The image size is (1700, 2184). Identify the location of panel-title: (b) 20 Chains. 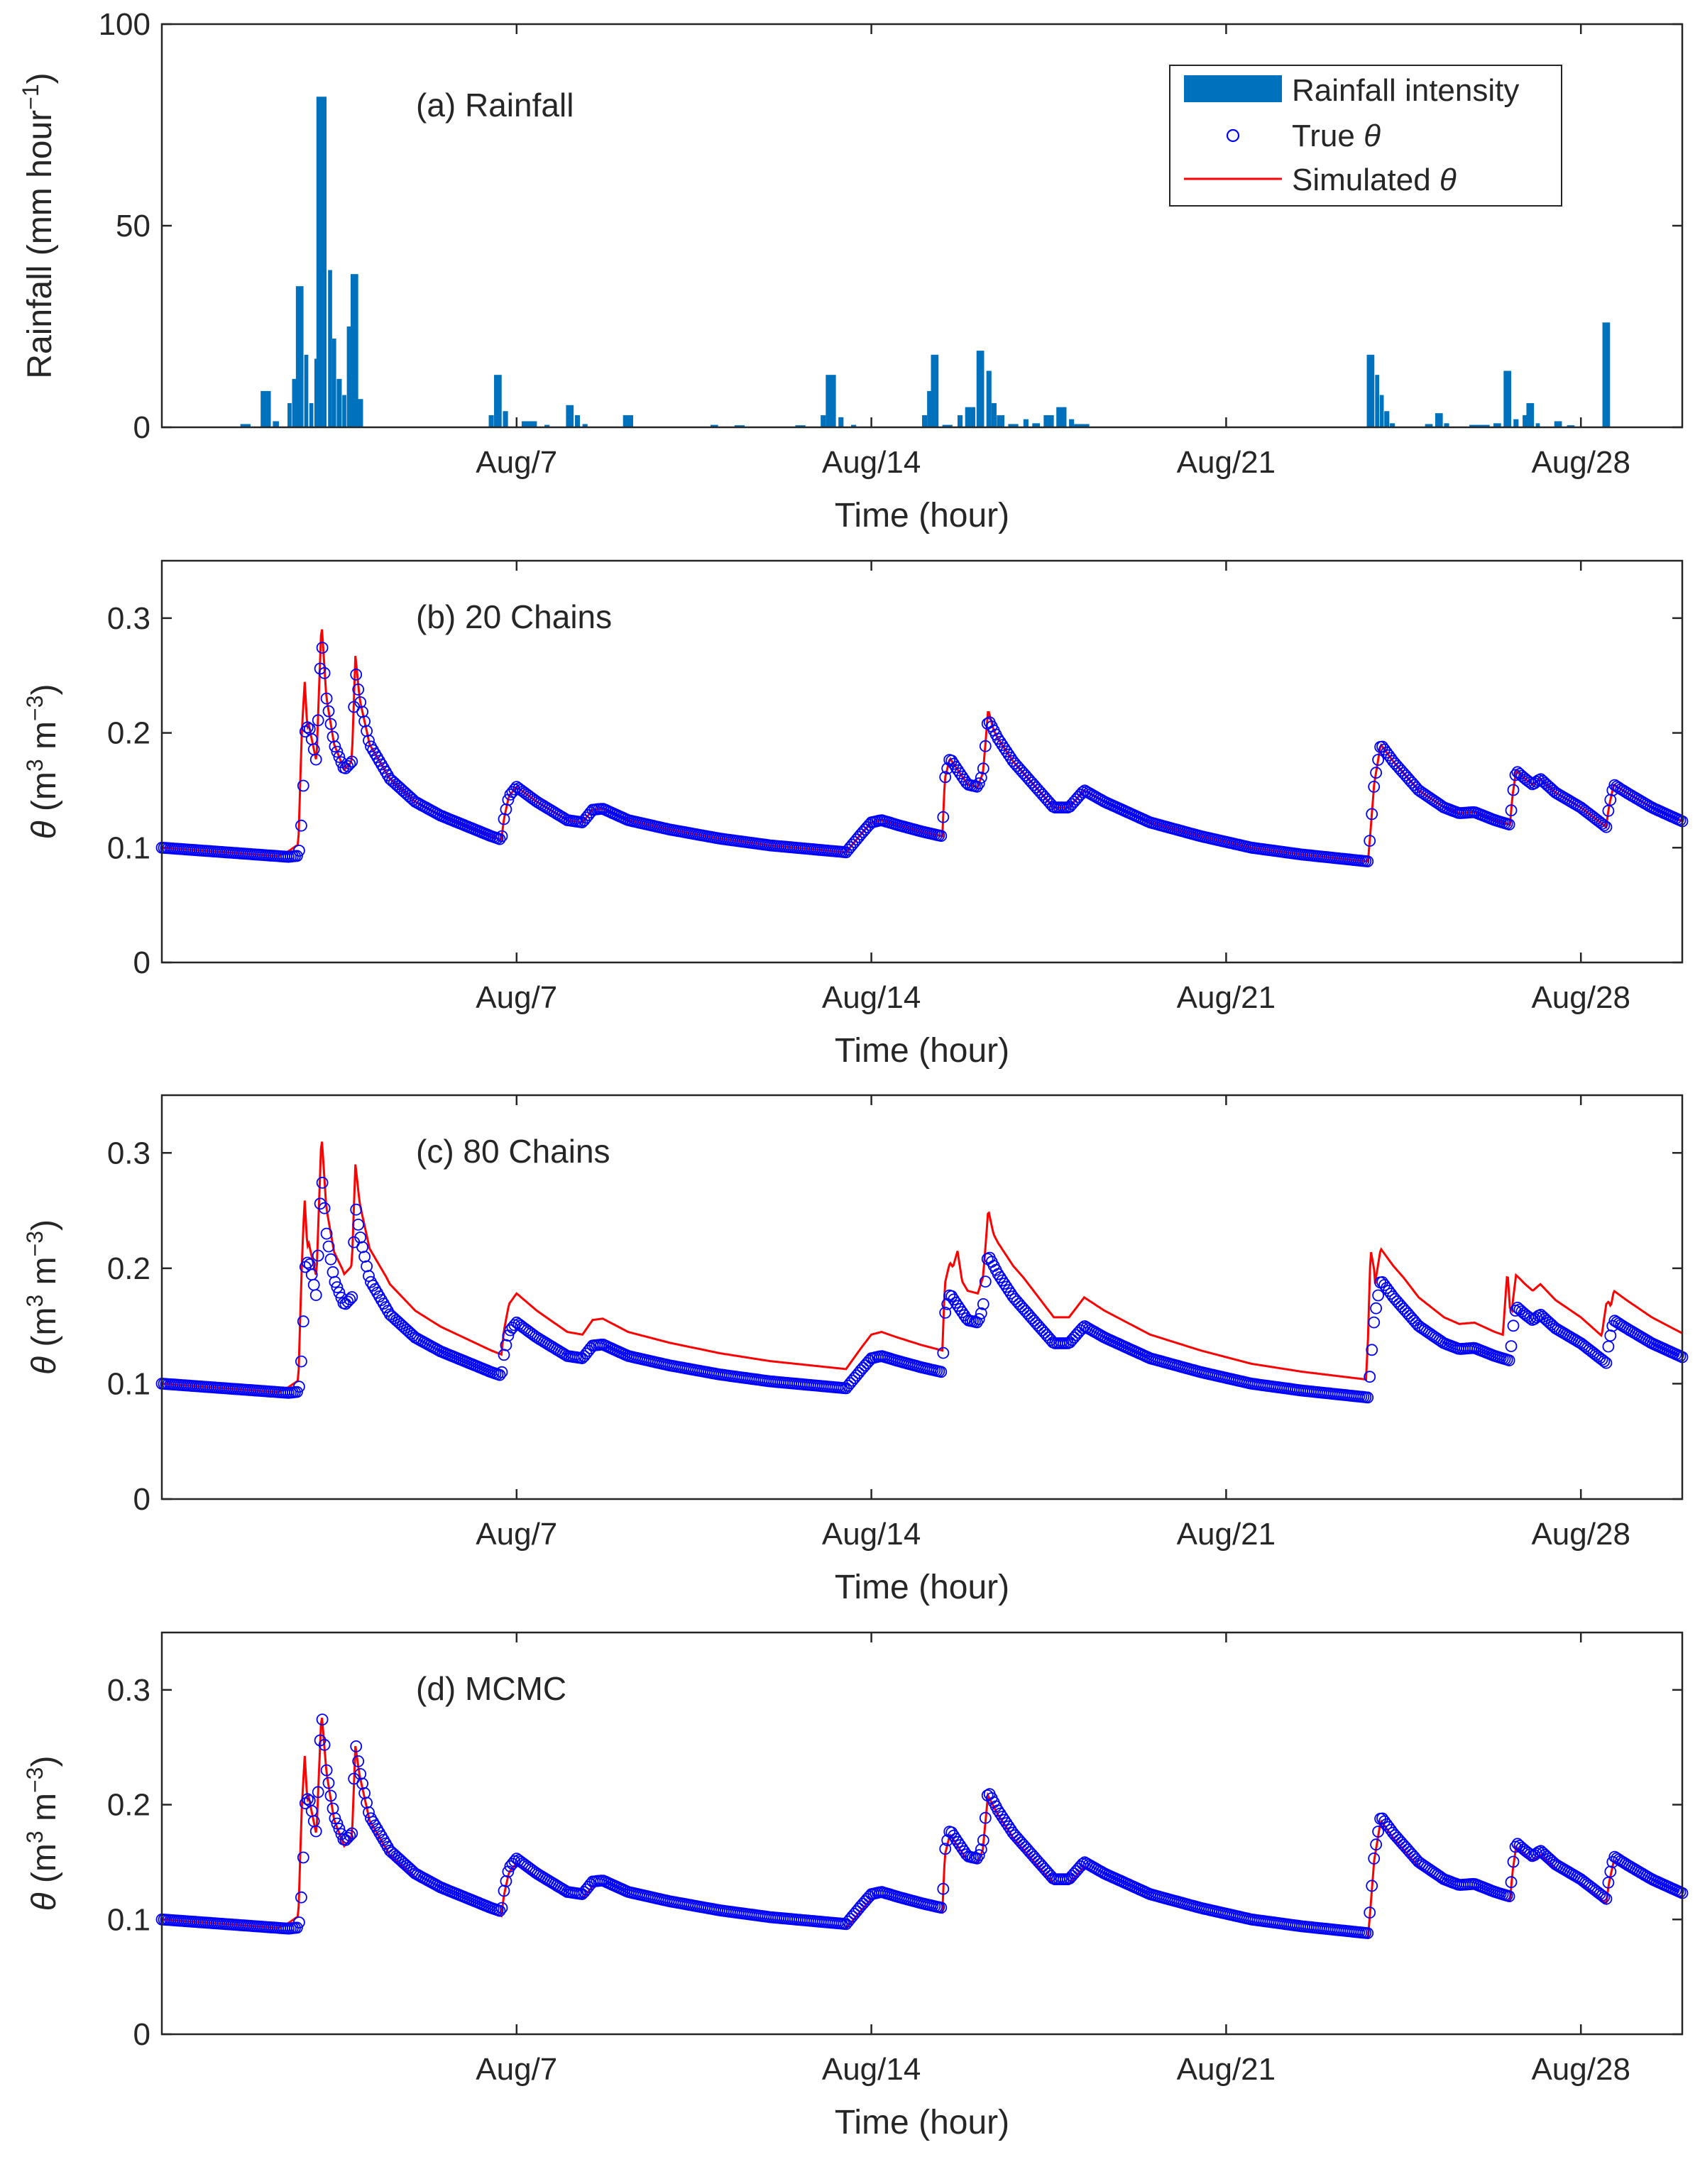
(514, 616).